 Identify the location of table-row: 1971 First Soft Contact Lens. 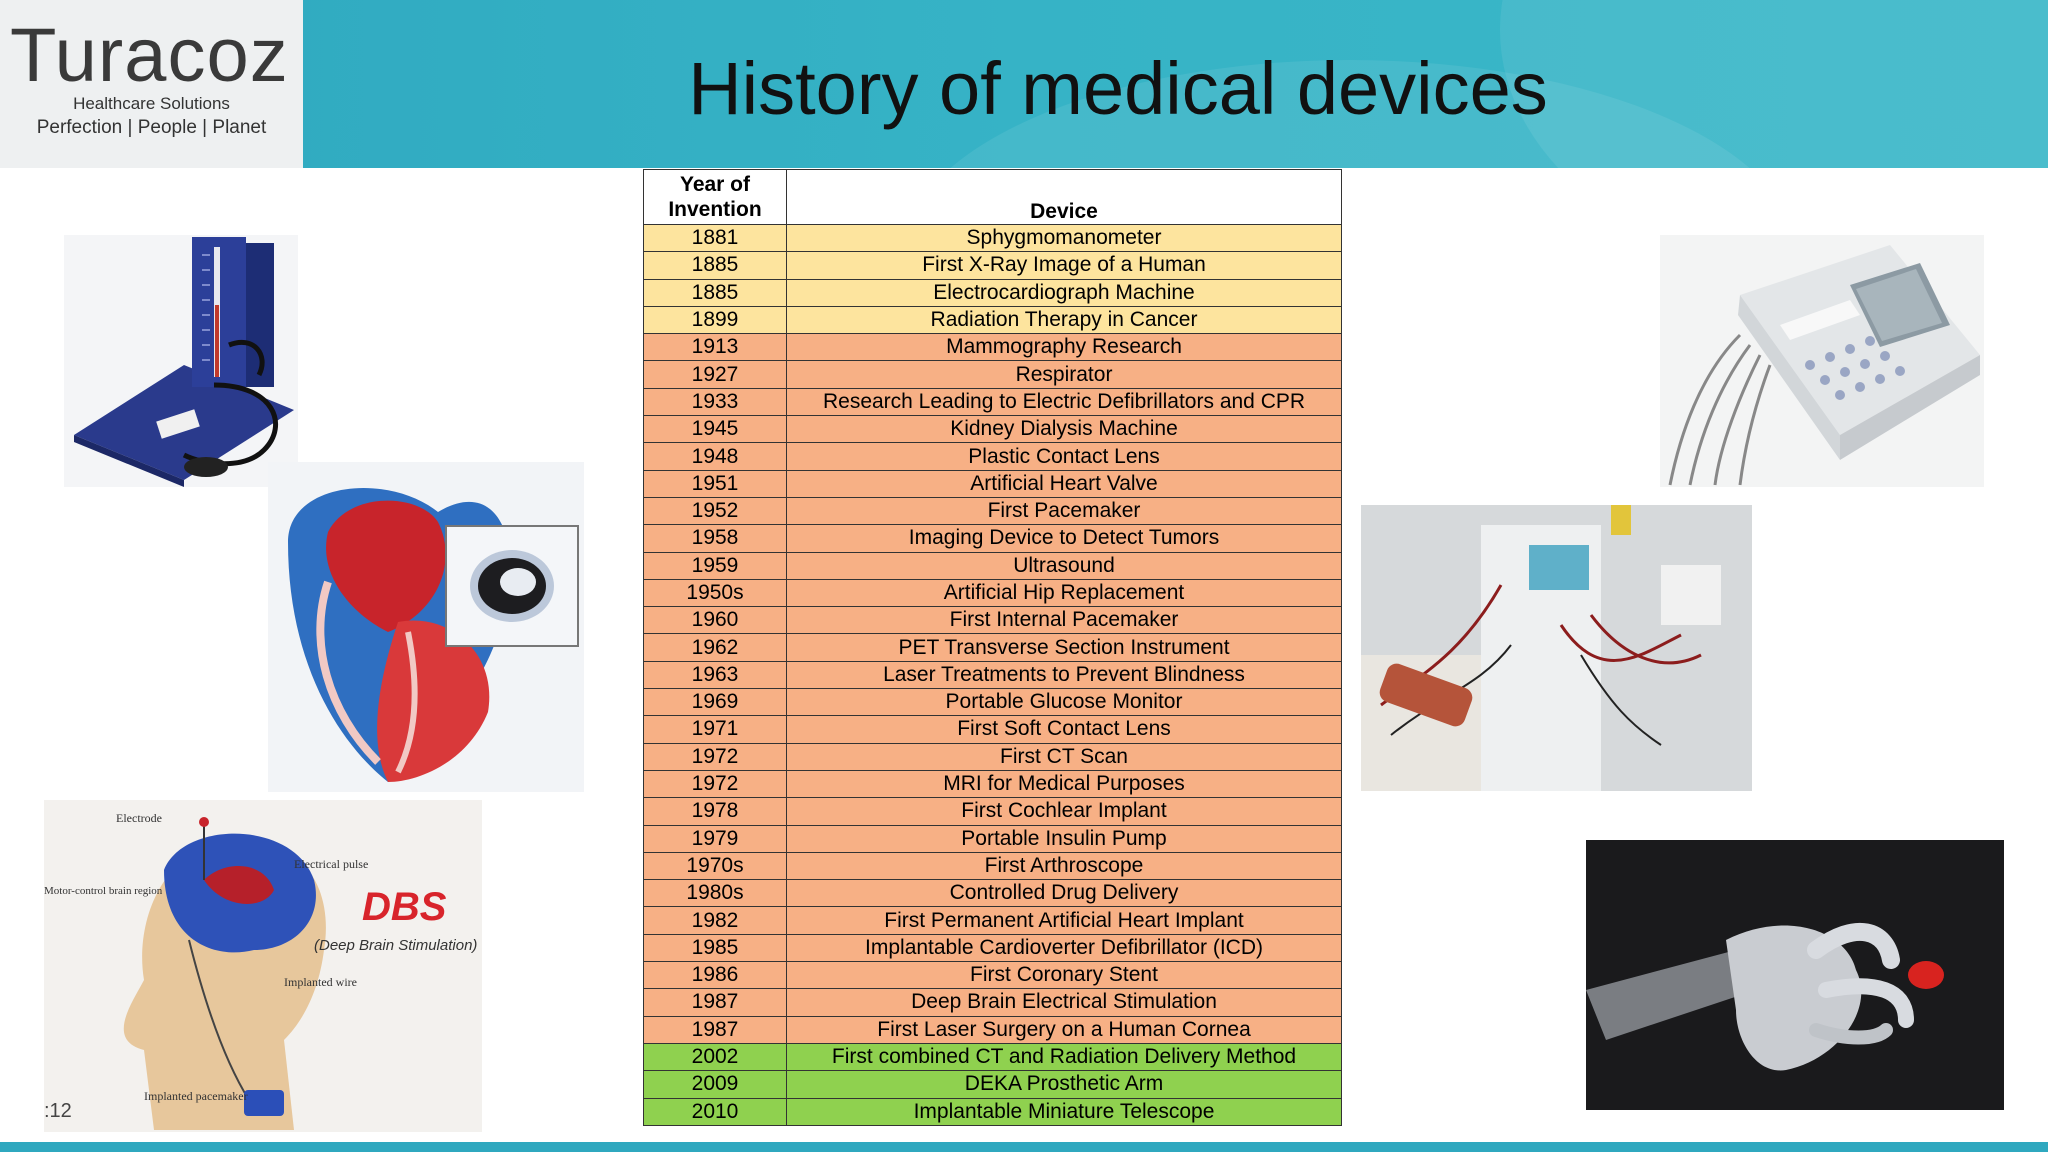
(992, 729).